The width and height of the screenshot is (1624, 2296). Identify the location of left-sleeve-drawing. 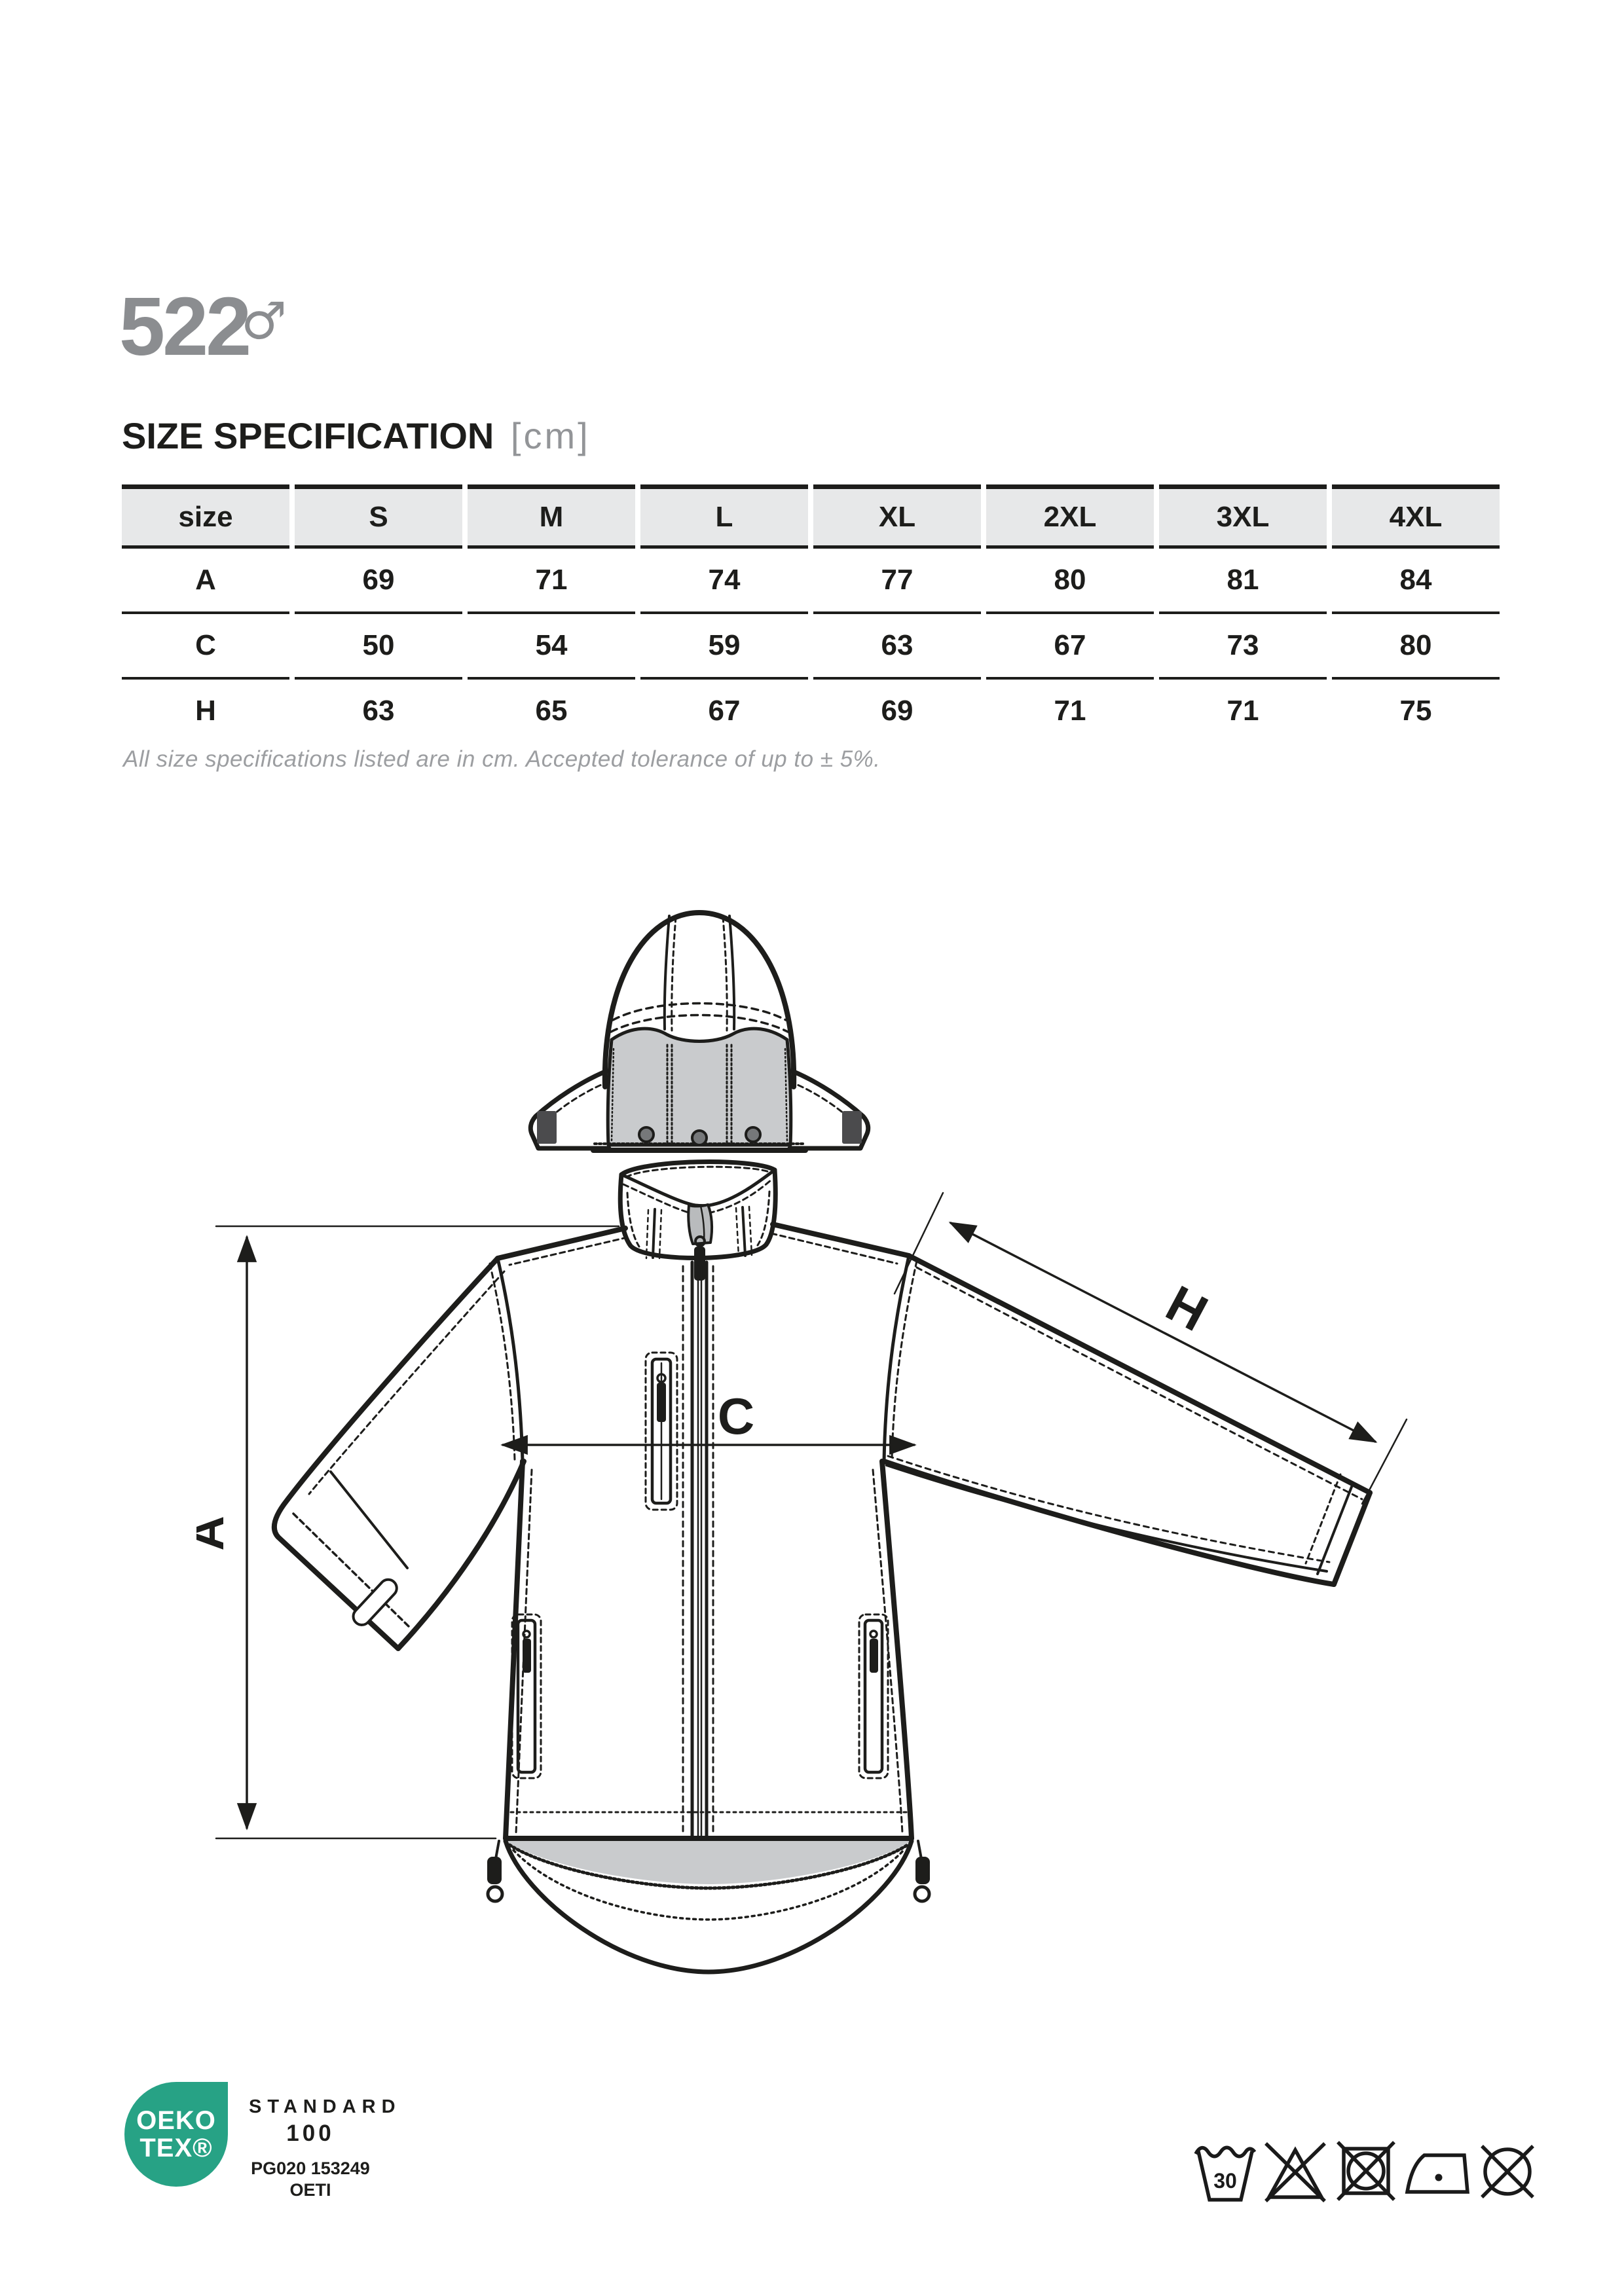
(398, 1453).